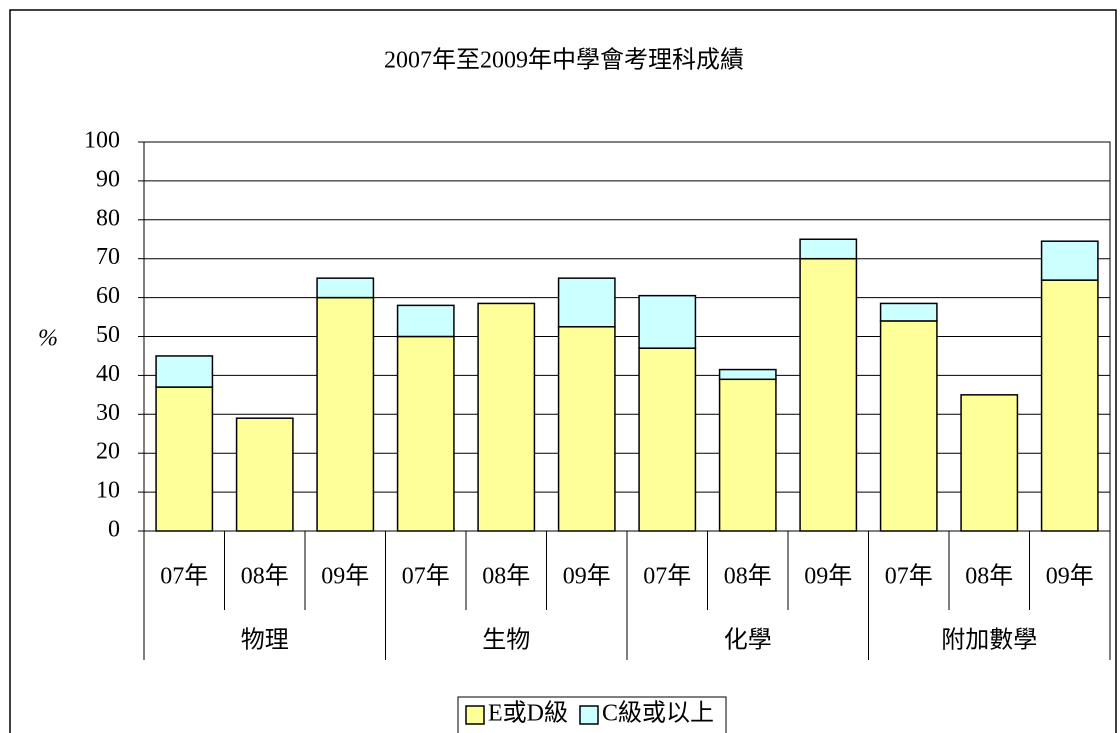  I want to click on y-tick-label: 90, so click(108, 179).